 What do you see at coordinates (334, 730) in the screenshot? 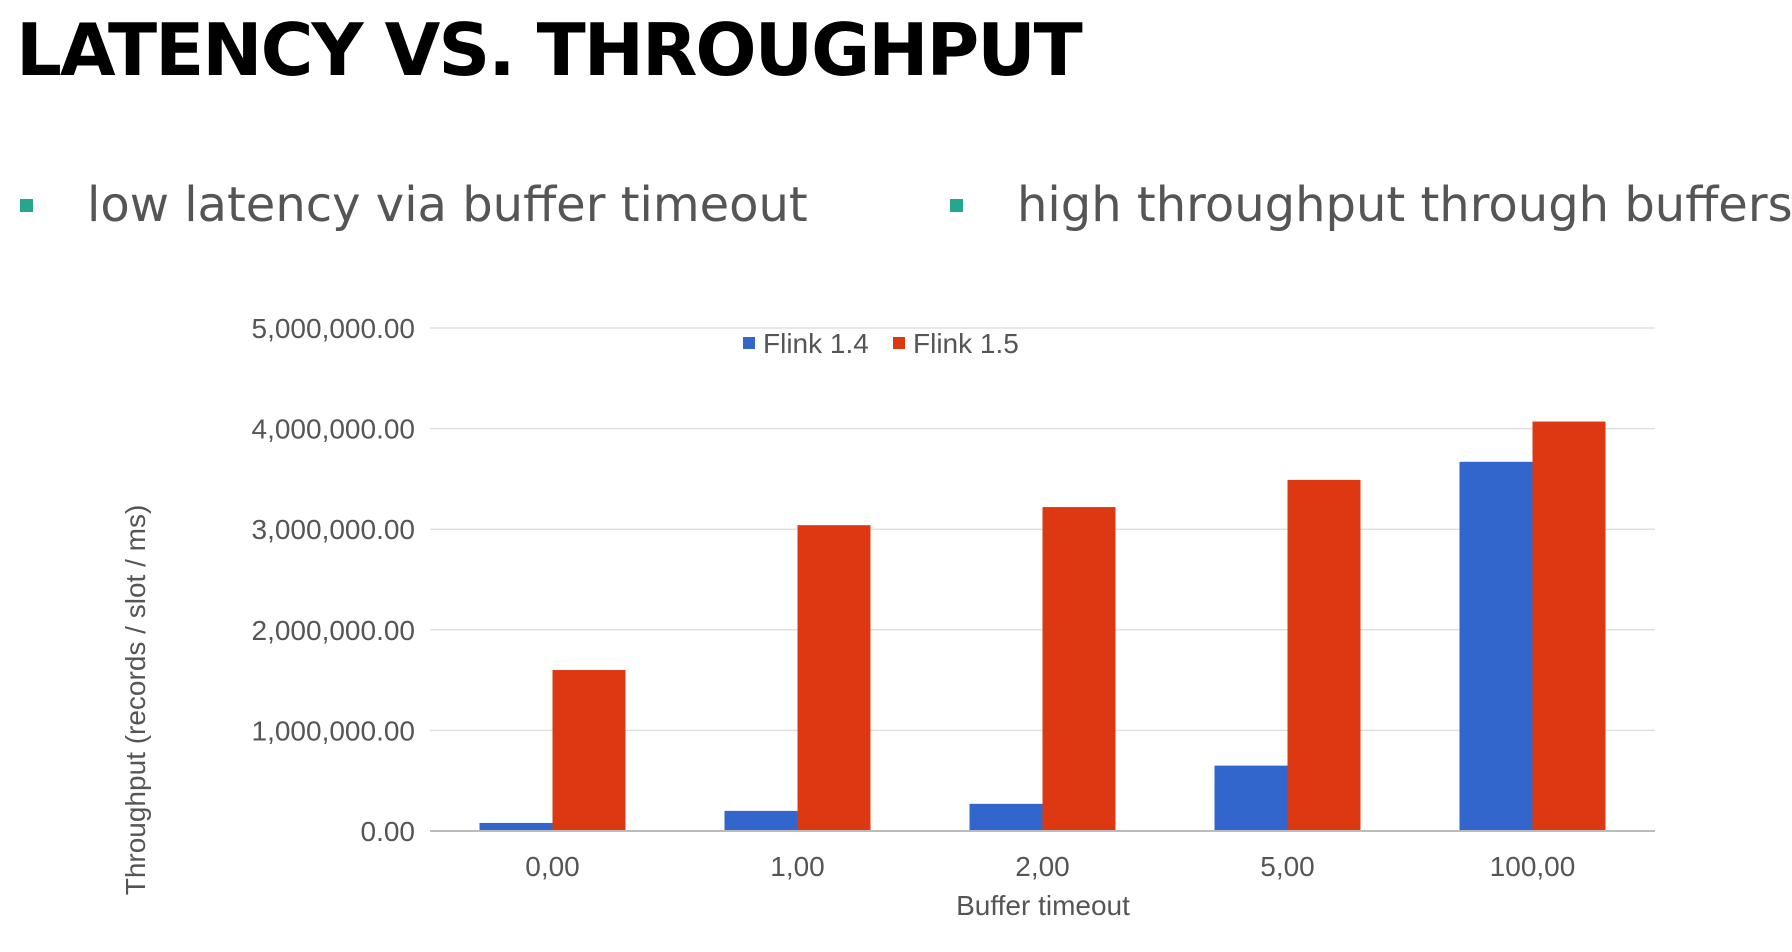
I see `y-tick-label: 1,000,000.00` at bounding box center [334, 730].